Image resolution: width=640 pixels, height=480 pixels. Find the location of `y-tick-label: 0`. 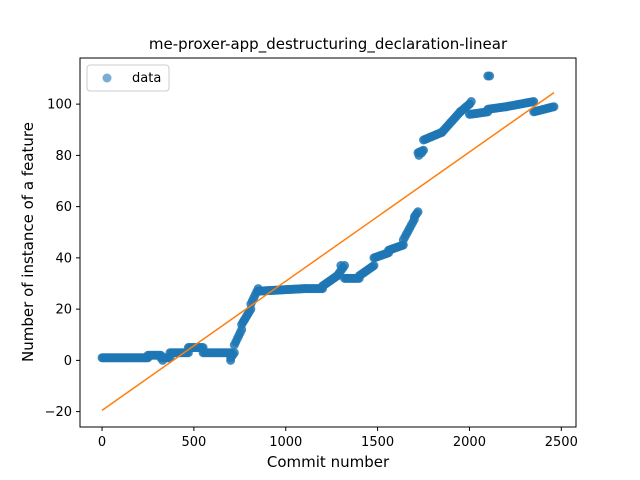

y-tick-label: 0 is located at coordinates (68, 361).